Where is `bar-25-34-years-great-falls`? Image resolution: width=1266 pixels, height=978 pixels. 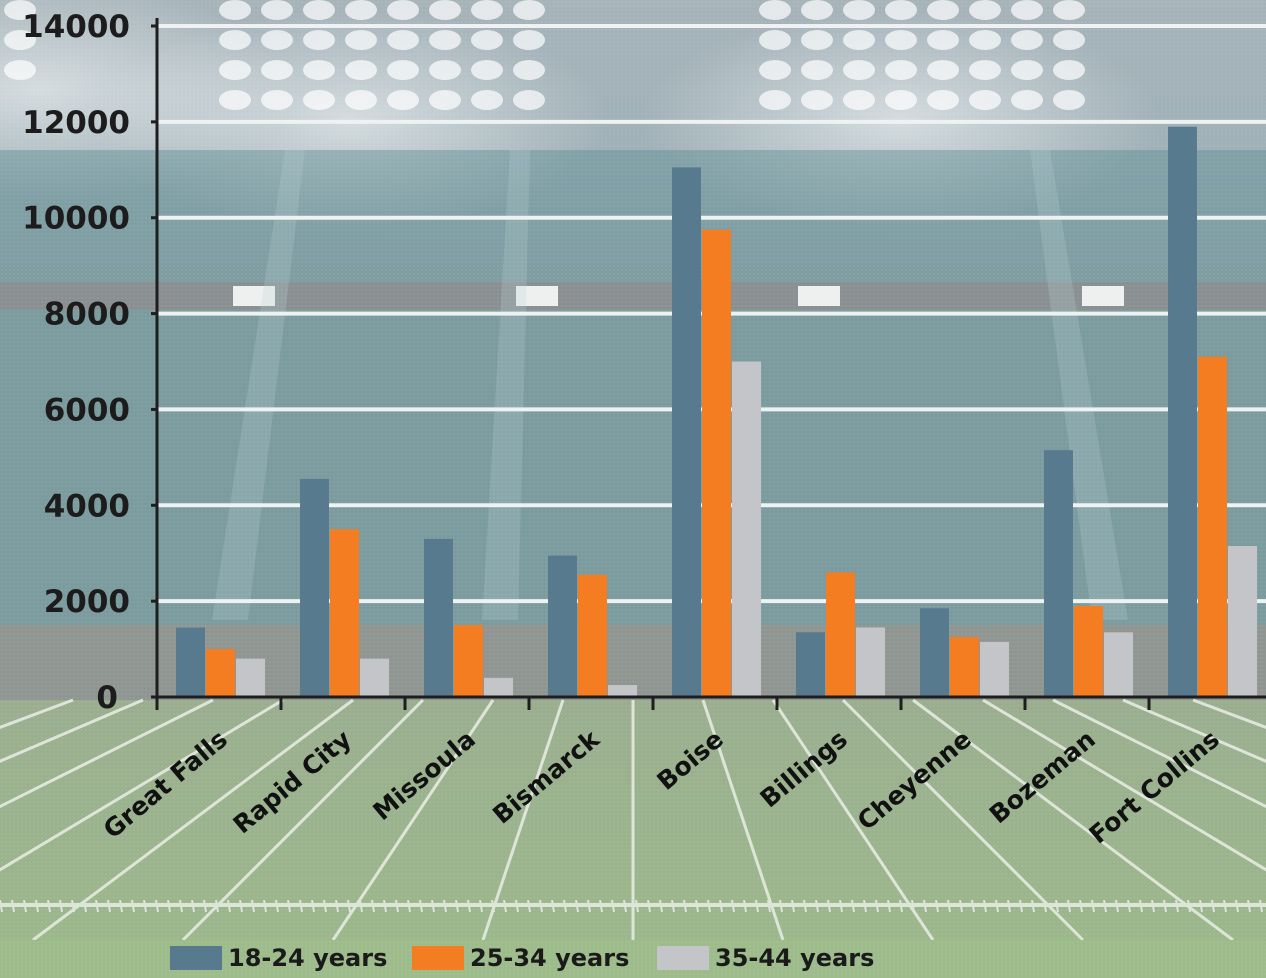
bar-25-34-years-great-falls is located at coordinates (220, 673).